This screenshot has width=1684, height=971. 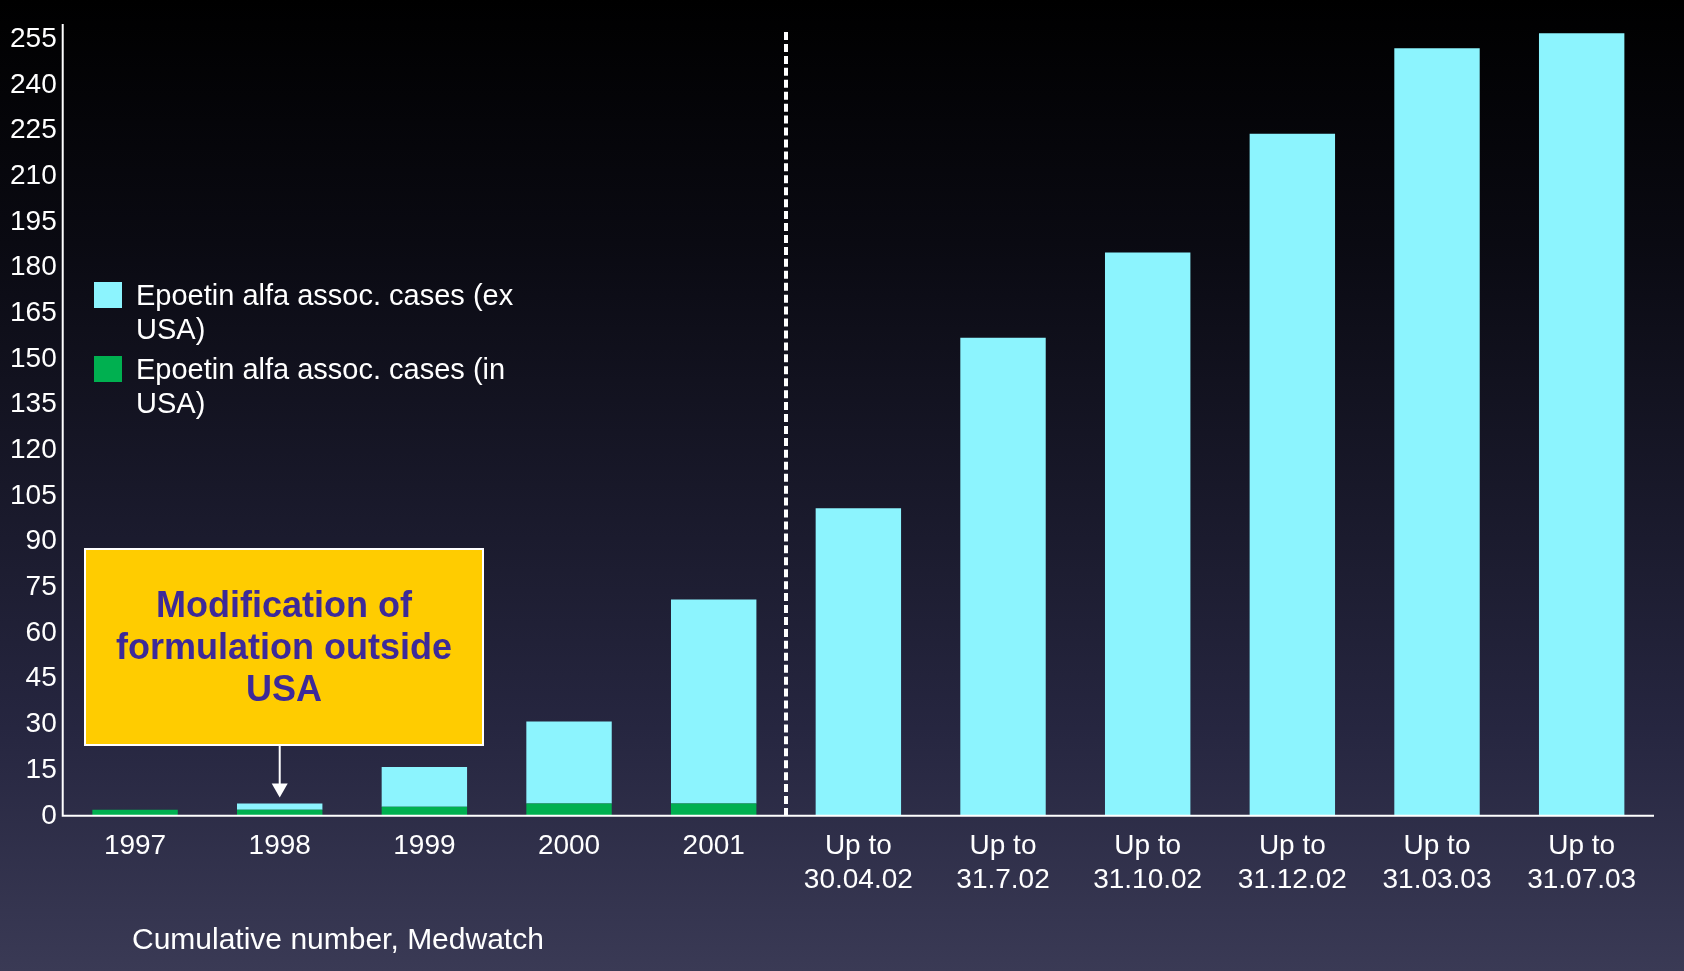 What do you see at coordinates (1437, 861) in the screenshot?
I see `x-tick-label: Up to 31.03.03` at bounding box center [1437, 861].